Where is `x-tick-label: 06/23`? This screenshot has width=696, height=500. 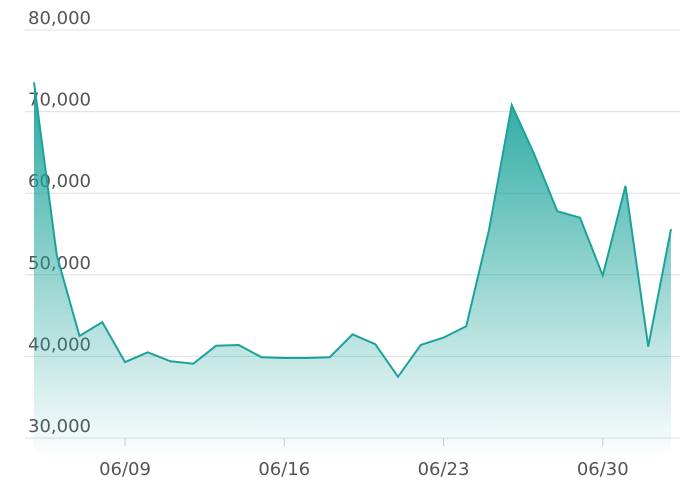
x-tick-label: 06/23 is located at coordinates (444, 469).